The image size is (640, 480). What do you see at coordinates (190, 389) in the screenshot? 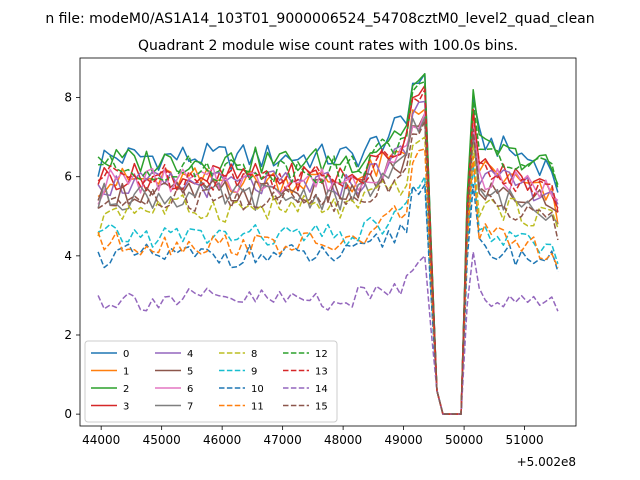
I see `legend-label-6: 6` at bounding box center [190, 389].